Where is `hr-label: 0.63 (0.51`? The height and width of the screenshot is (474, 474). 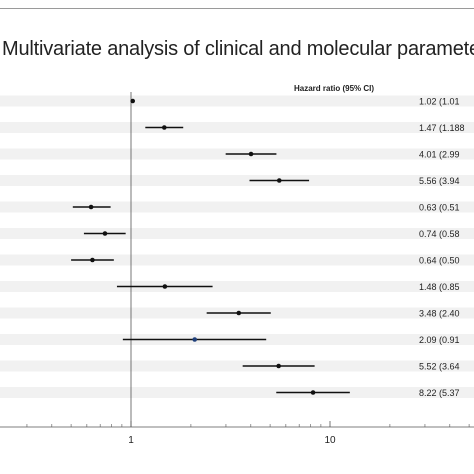
hr-label: 0.63 (0.51 is located at coordinates (439, 208).